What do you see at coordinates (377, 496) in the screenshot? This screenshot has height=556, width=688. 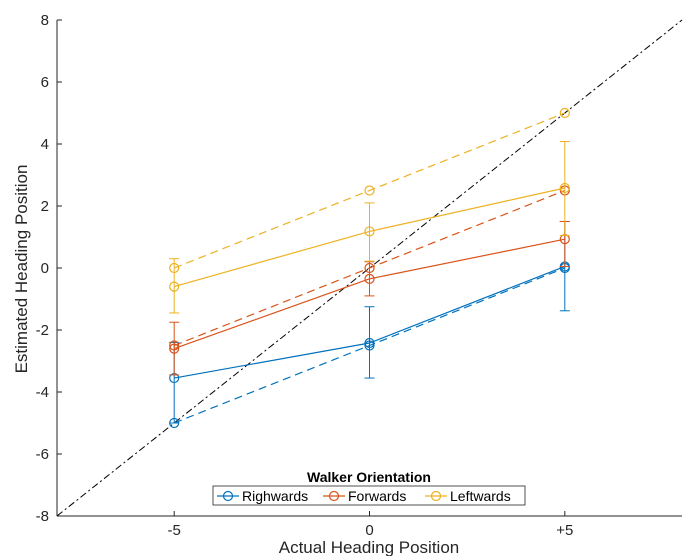 I see `legend-label-forwards: Forwards` at bounding box center [377, 496].